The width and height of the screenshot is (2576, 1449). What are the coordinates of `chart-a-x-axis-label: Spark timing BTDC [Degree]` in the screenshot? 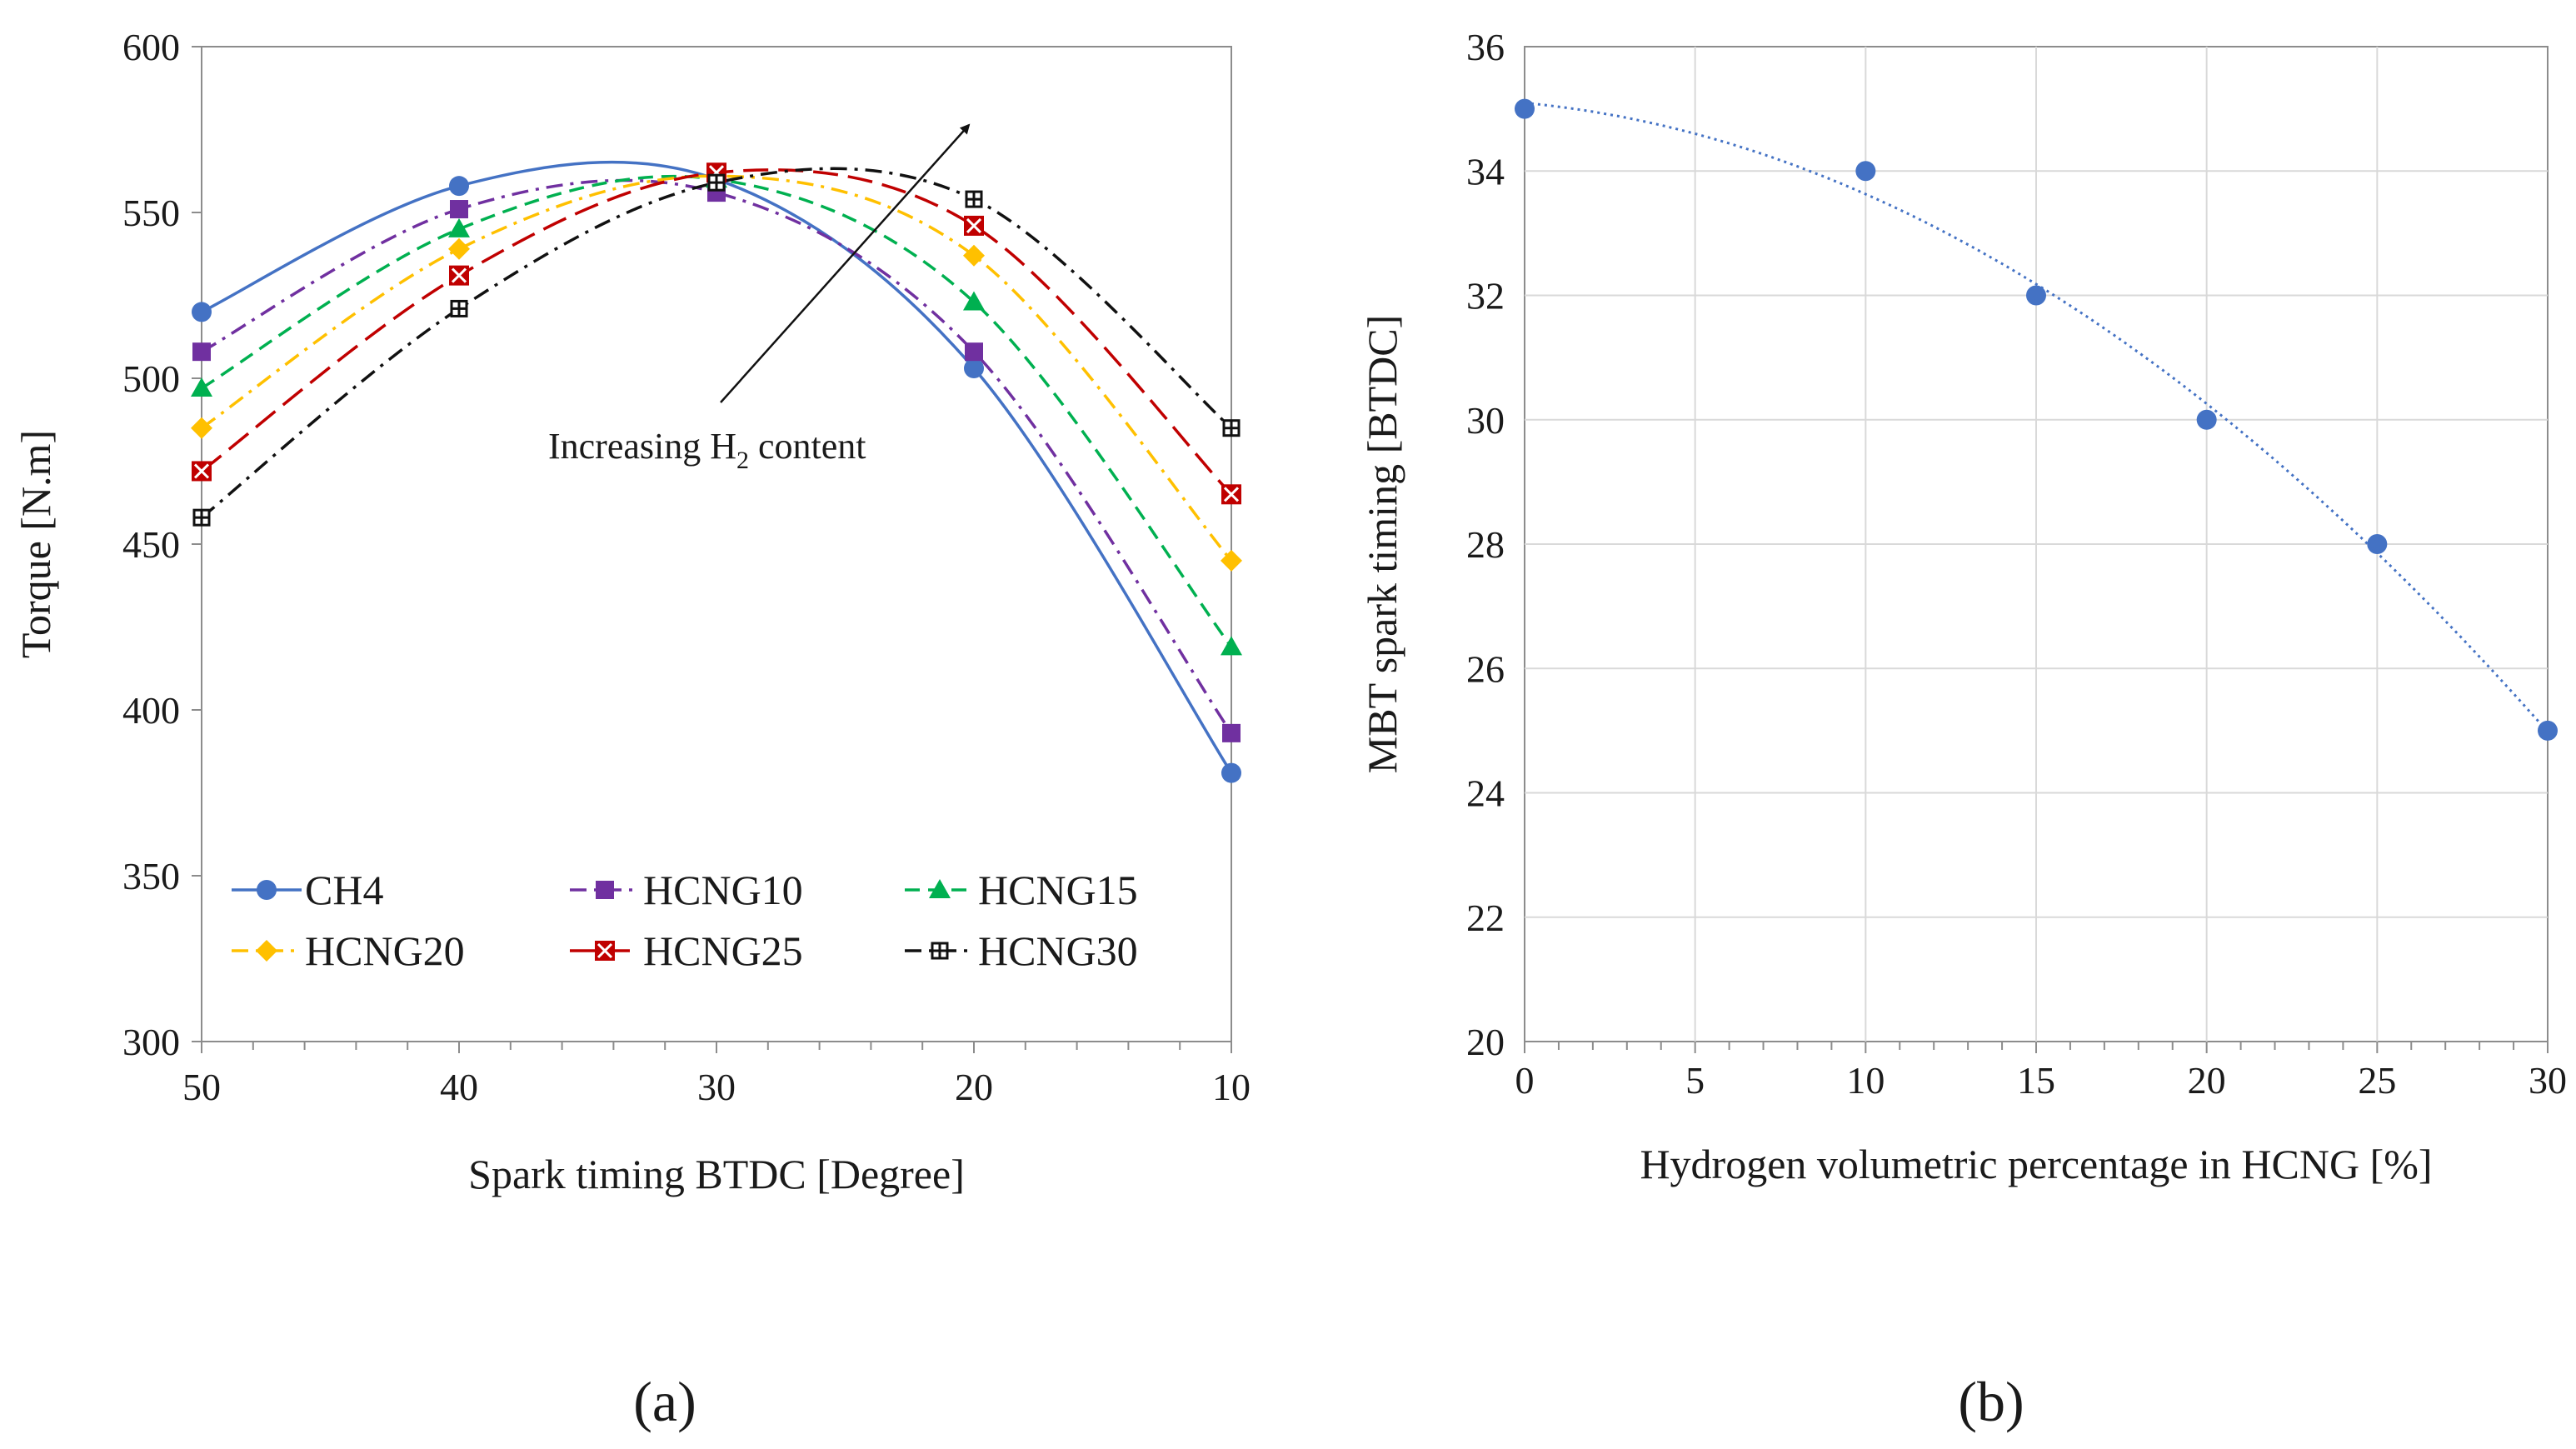 It's located at (716, 1174).